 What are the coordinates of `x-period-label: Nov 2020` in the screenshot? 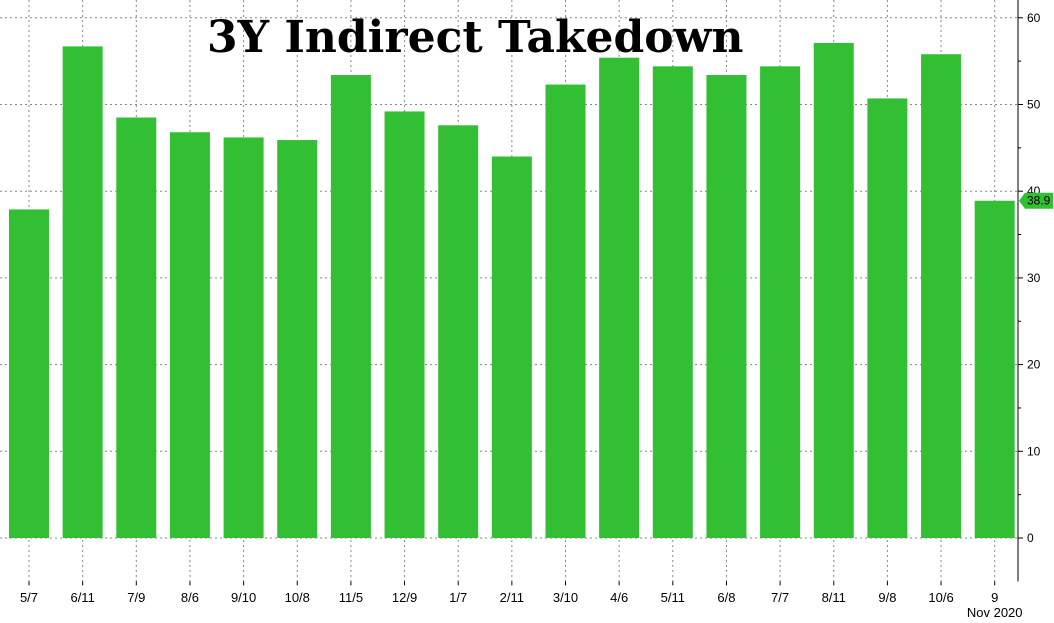 It's located at (995, 612).